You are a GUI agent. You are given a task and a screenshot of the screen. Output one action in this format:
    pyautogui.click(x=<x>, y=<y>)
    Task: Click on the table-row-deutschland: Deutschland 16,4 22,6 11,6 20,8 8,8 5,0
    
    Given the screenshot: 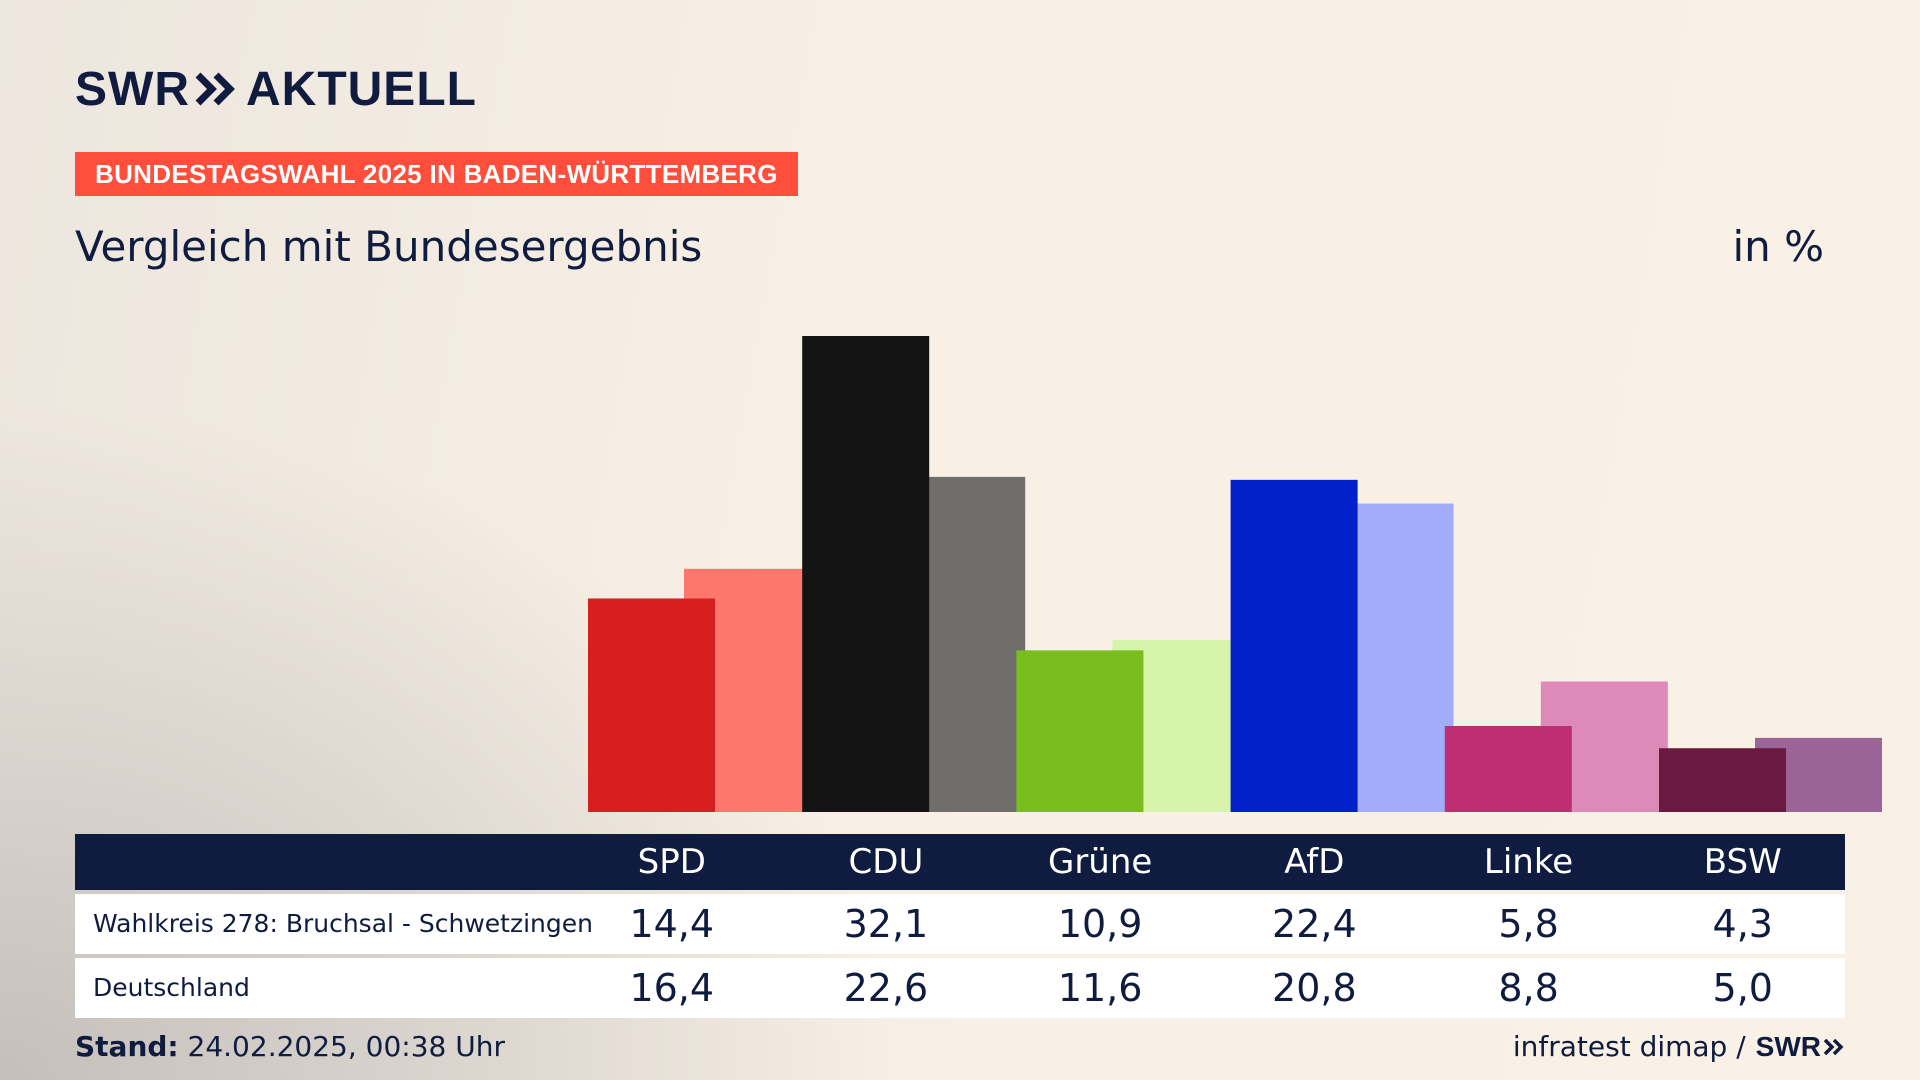 What is the action you would take?
    pyautogui.click(x=960, y=988)
    